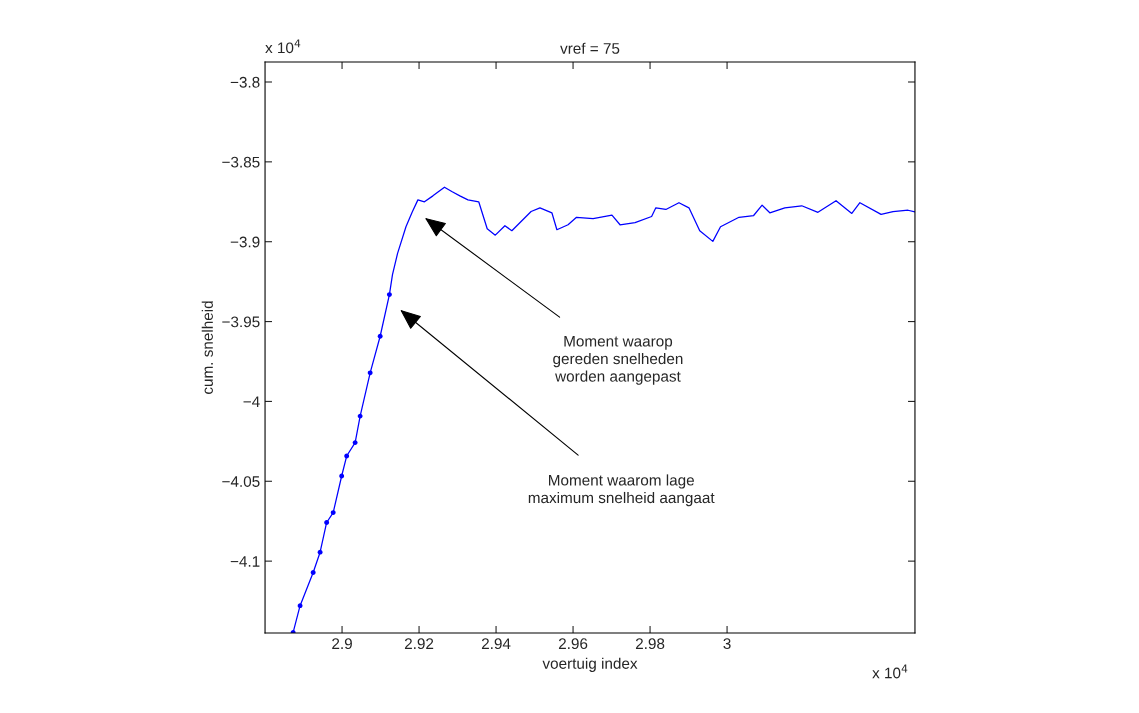 The height and width of the screenshot is (713, 1139). Describe the element at coordinates (590, 48) in the screenshot. I see `chart-title: vref = 75` at that location.